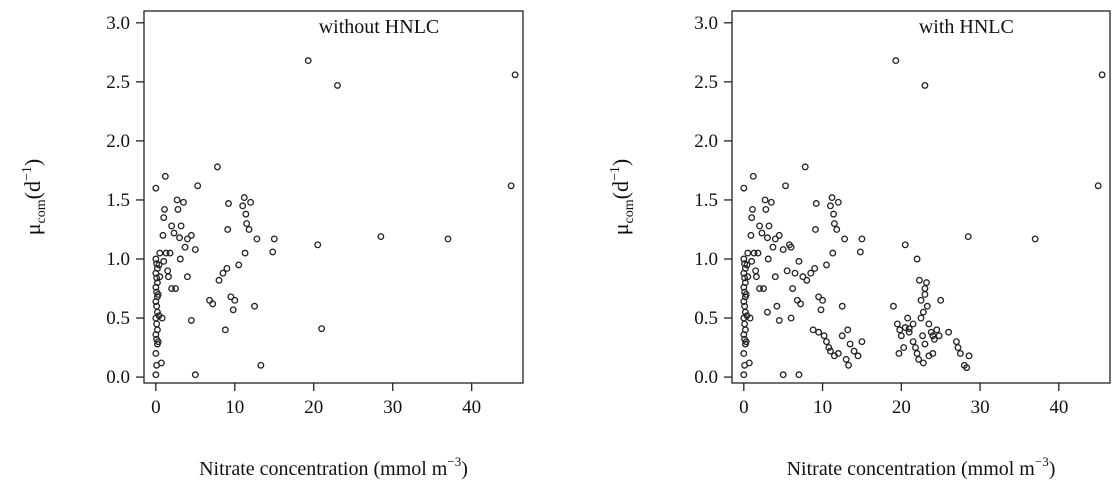 The height and width of the screenshot is (485, 1117). Describe the element at coordinates (392, 407) in the screenshot. I see `x-tick-label: 30` at that location.